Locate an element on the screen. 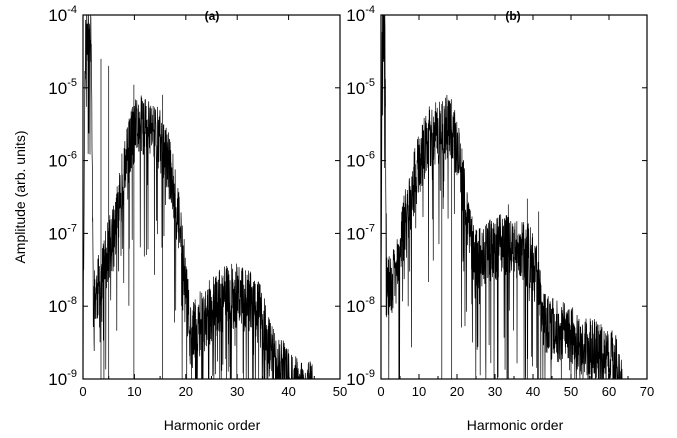 The width and height of the screenshot is (677, 438). x-tick-label: 70 is located at coordinates (647, 391).